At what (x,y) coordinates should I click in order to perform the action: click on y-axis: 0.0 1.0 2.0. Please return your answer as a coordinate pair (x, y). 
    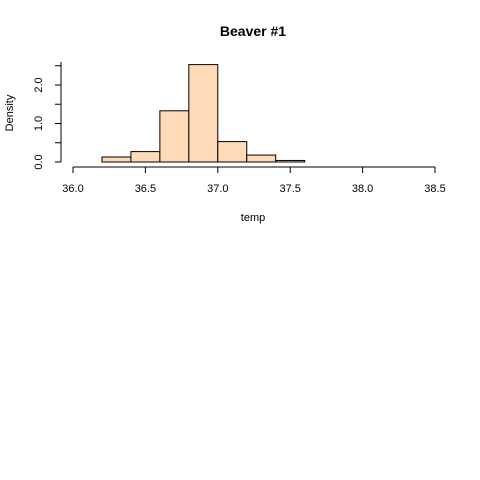
    Looking at the image, I should click on (47, 115).